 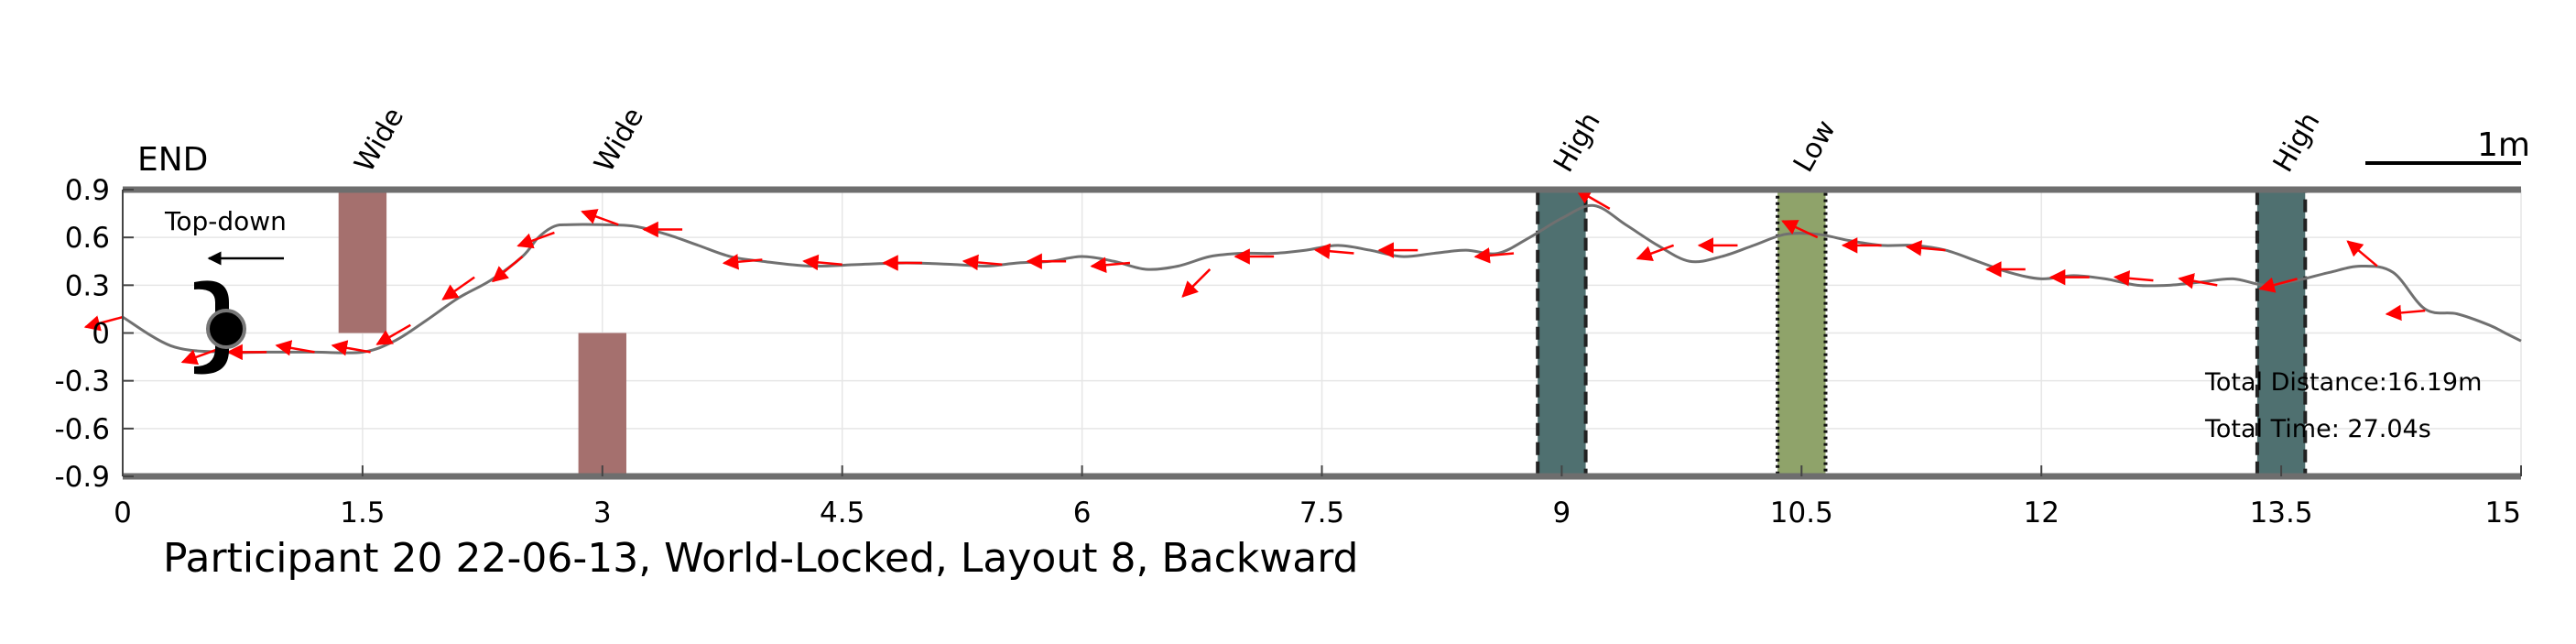 I want to click on y-tick-label: 0.9, so click(x=87, y=191).